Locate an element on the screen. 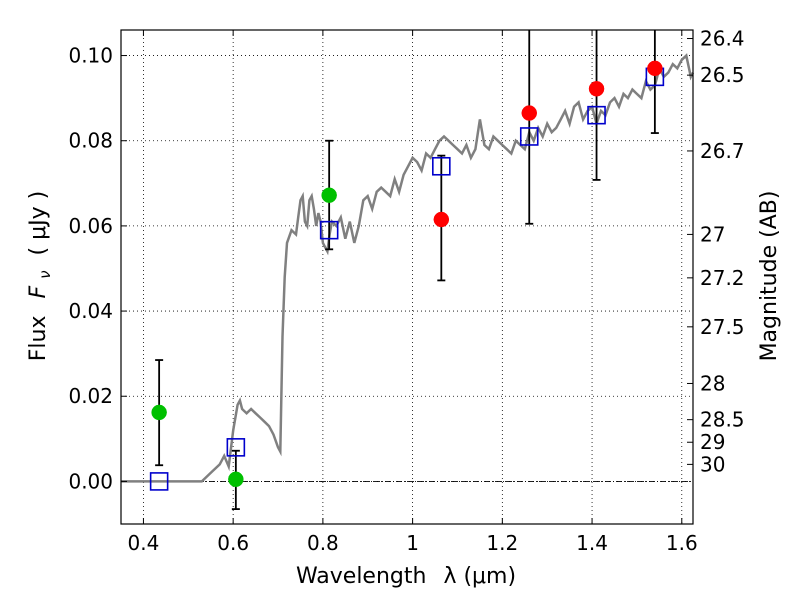  y-axis-label-symbol: F is located at coordinates (38, 291).